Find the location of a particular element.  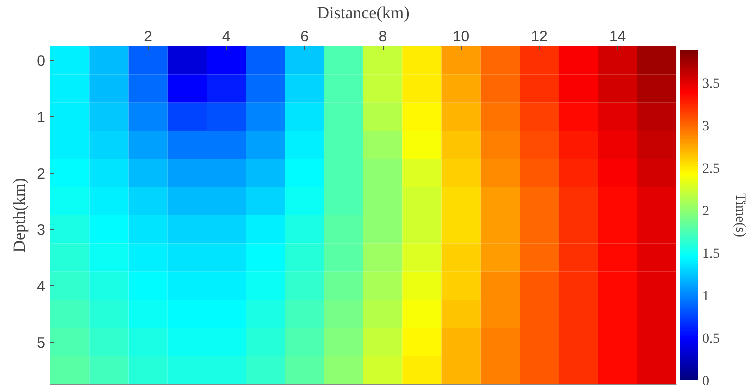

y-tick-label: 2 is located at coordinates (41, 174).